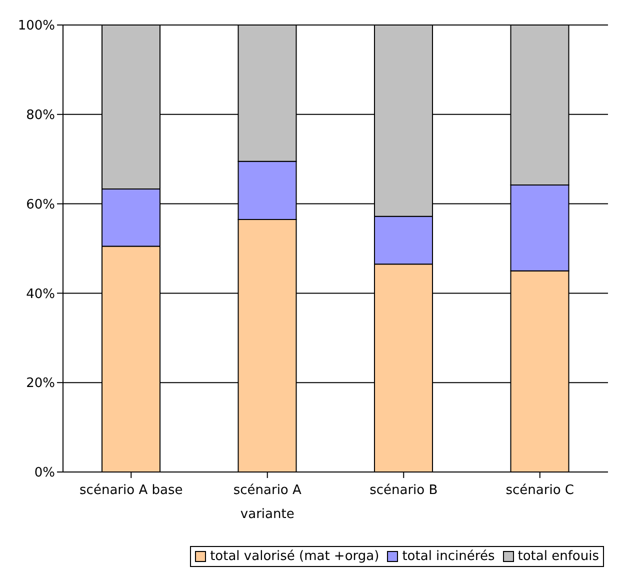 This screenshot has width=624, height=581. What do you see at coordinates (40, 384) in the screenshot?
I see `y-tick-label: 20%` at bounding box center [40, 384].